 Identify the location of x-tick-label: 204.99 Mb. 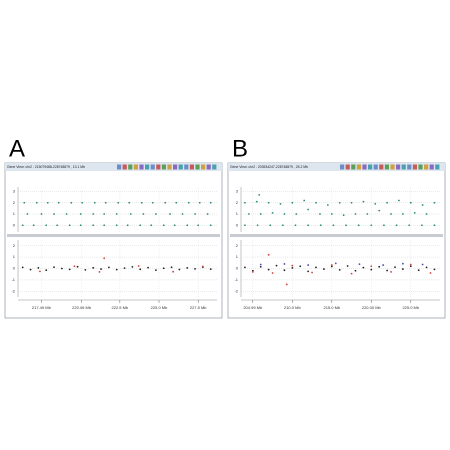
(253, 307).